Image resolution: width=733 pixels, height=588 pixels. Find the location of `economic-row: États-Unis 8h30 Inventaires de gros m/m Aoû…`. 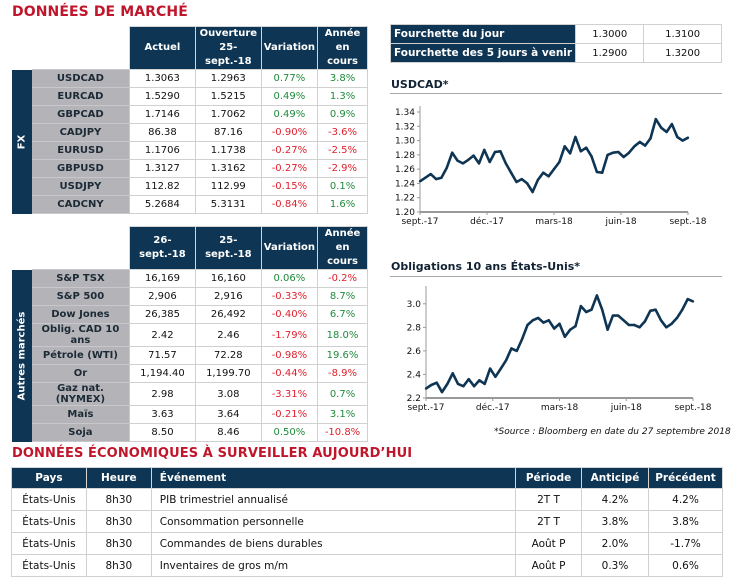

economic-row: États-Unis 8h30 Inventaires de gros m/m Aoû… is located at coordinates (367, 565).